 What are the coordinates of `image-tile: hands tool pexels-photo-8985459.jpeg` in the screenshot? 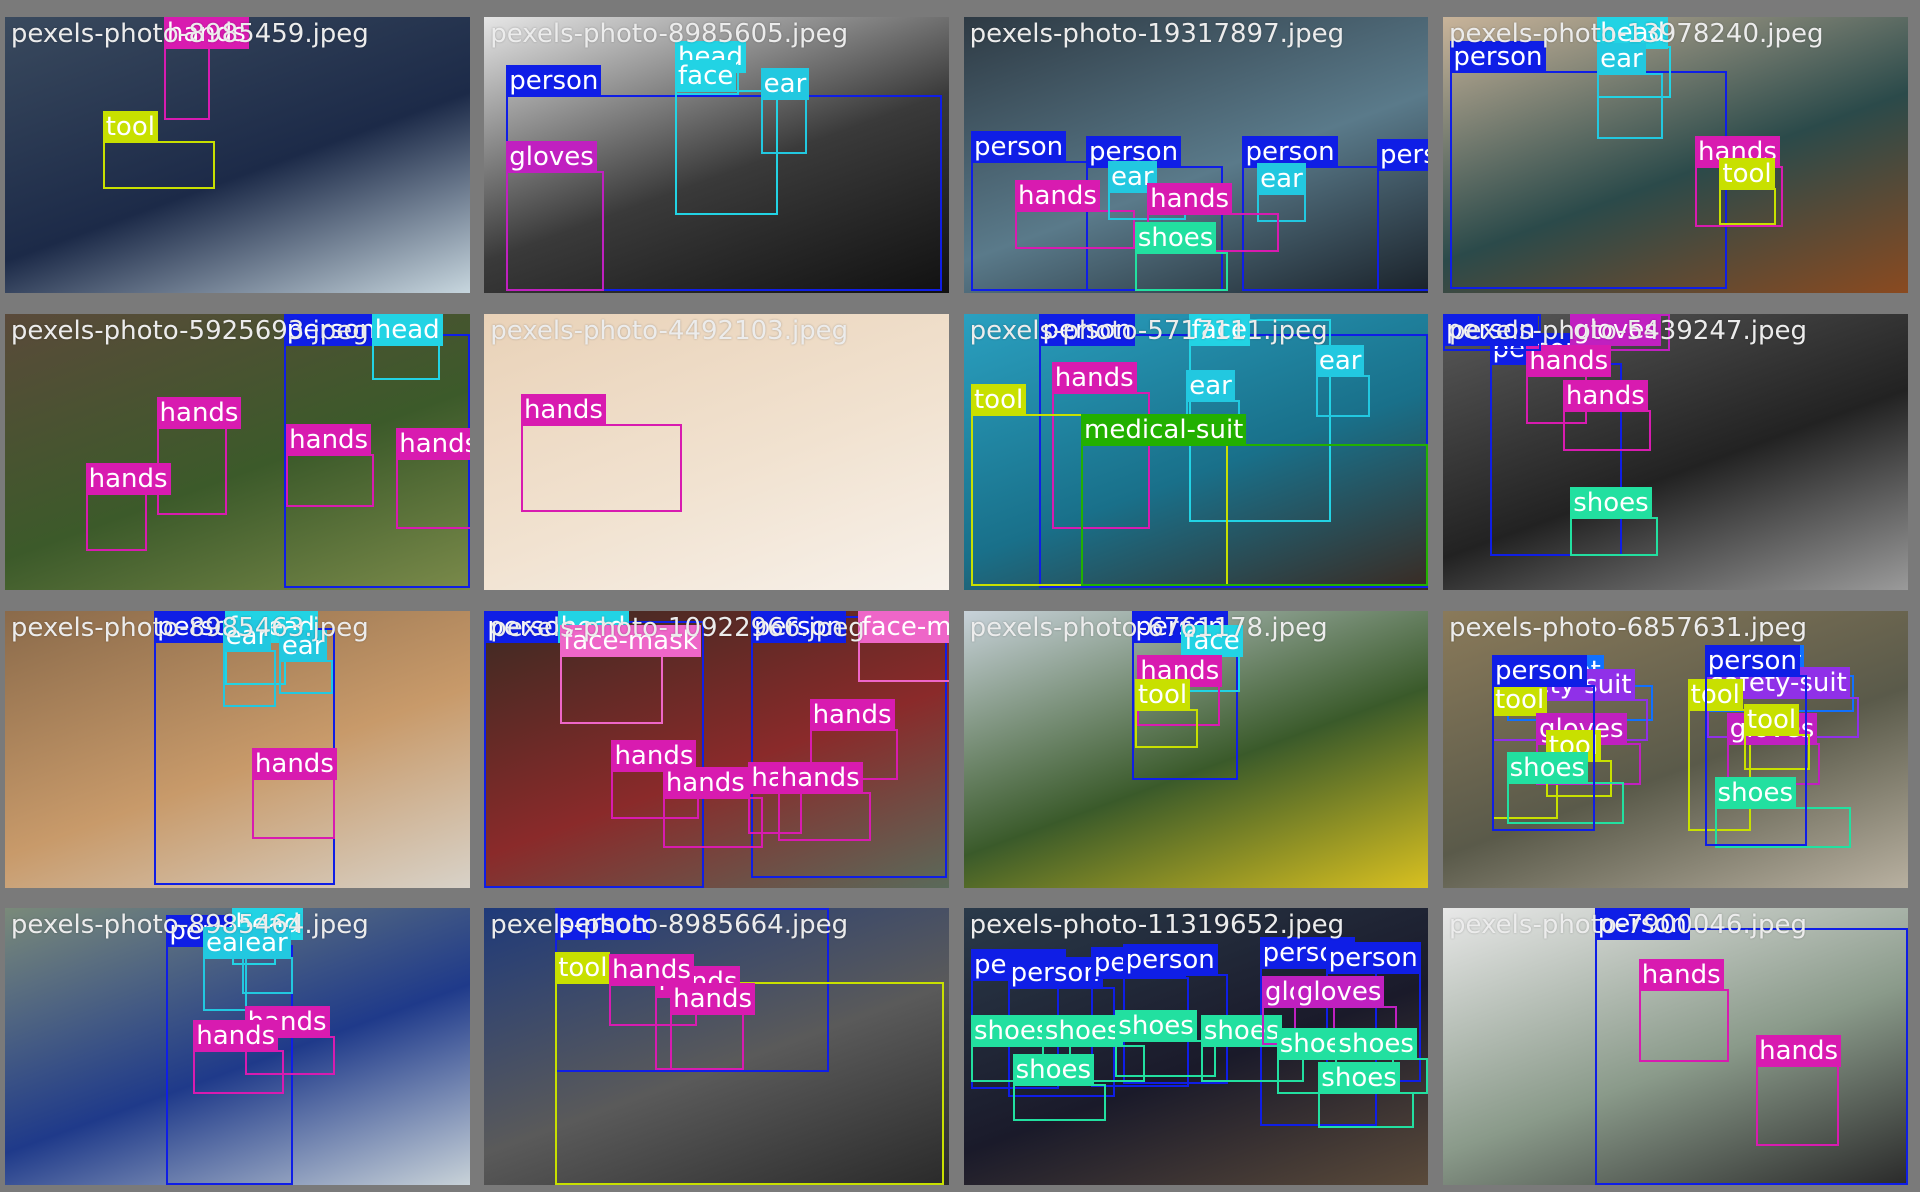 It's located at (237, 155).